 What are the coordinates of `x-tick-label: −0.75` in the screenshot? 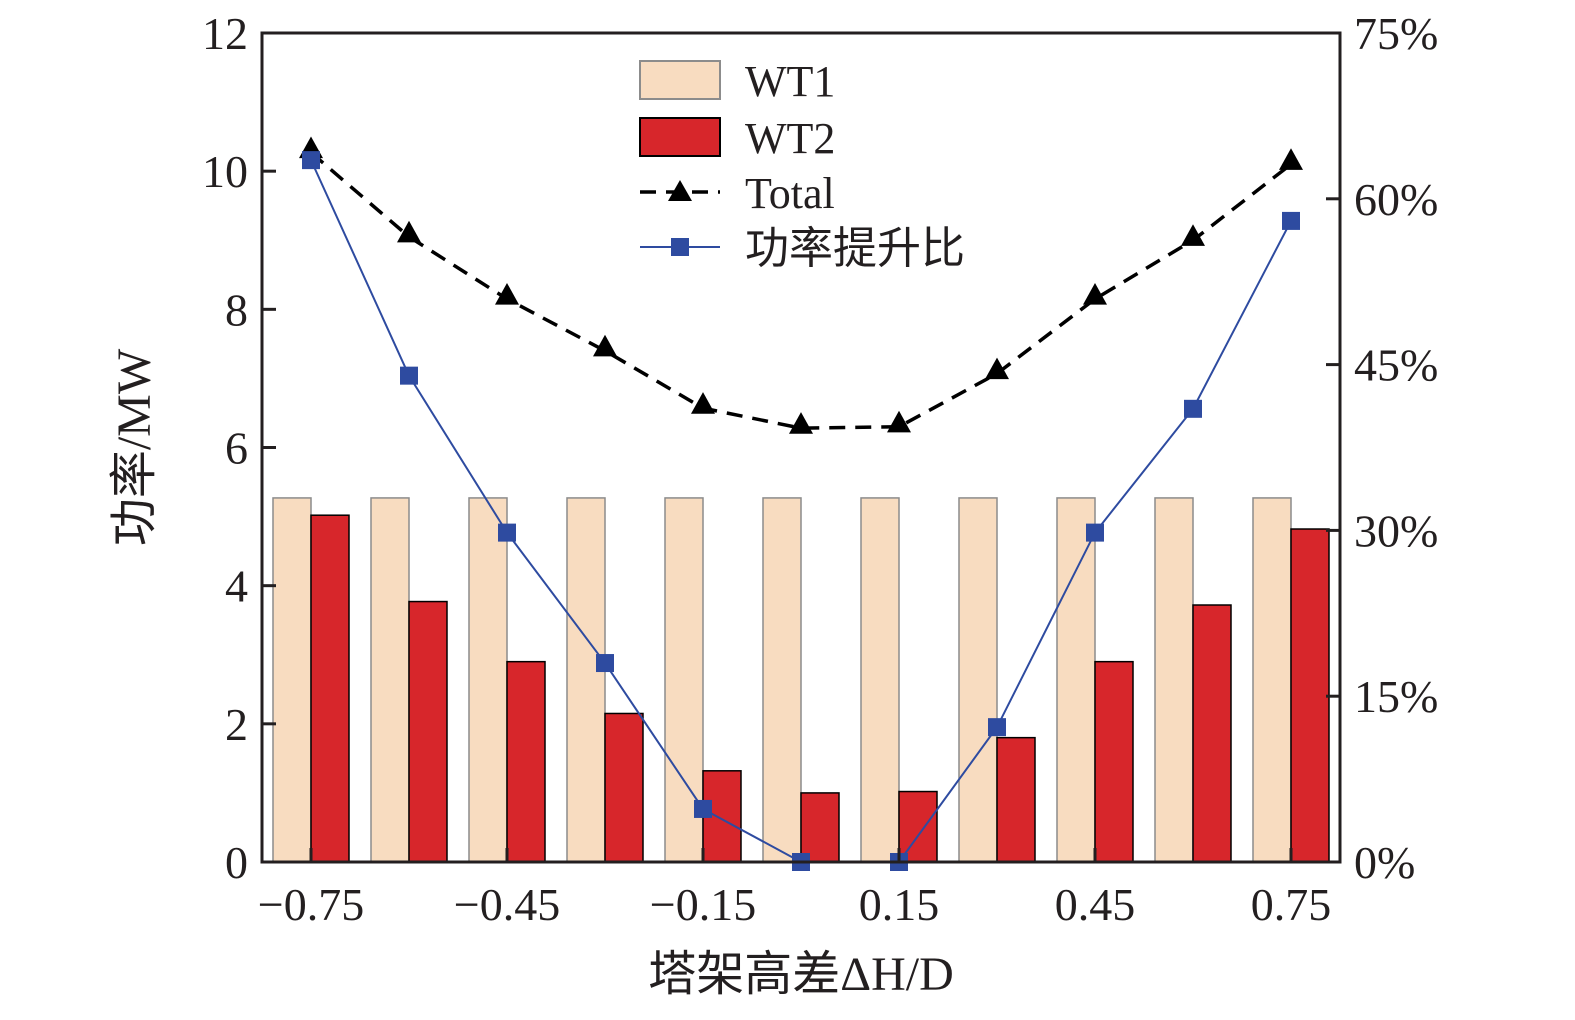 It's located at (311, 904).